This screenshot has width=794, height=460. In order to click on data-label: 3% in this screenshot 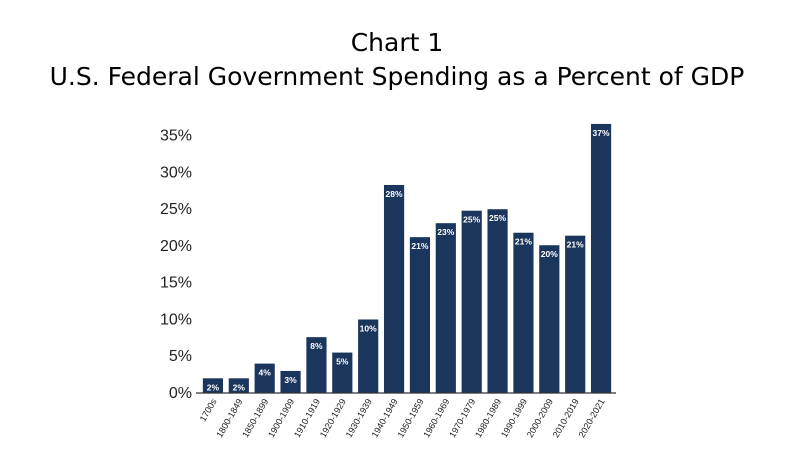, I will do `click(290, 380)`.